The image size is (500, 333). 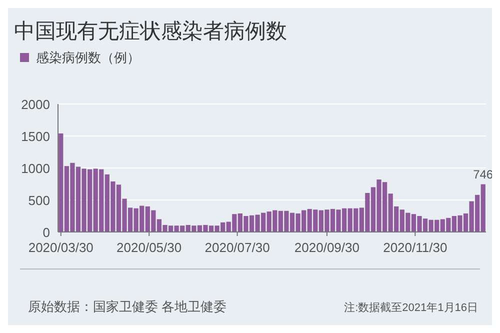 What do you see at coordinates (46, 232) in the screenshot?
I see `y-tick-label: 0` at bounding box center [46, 232].